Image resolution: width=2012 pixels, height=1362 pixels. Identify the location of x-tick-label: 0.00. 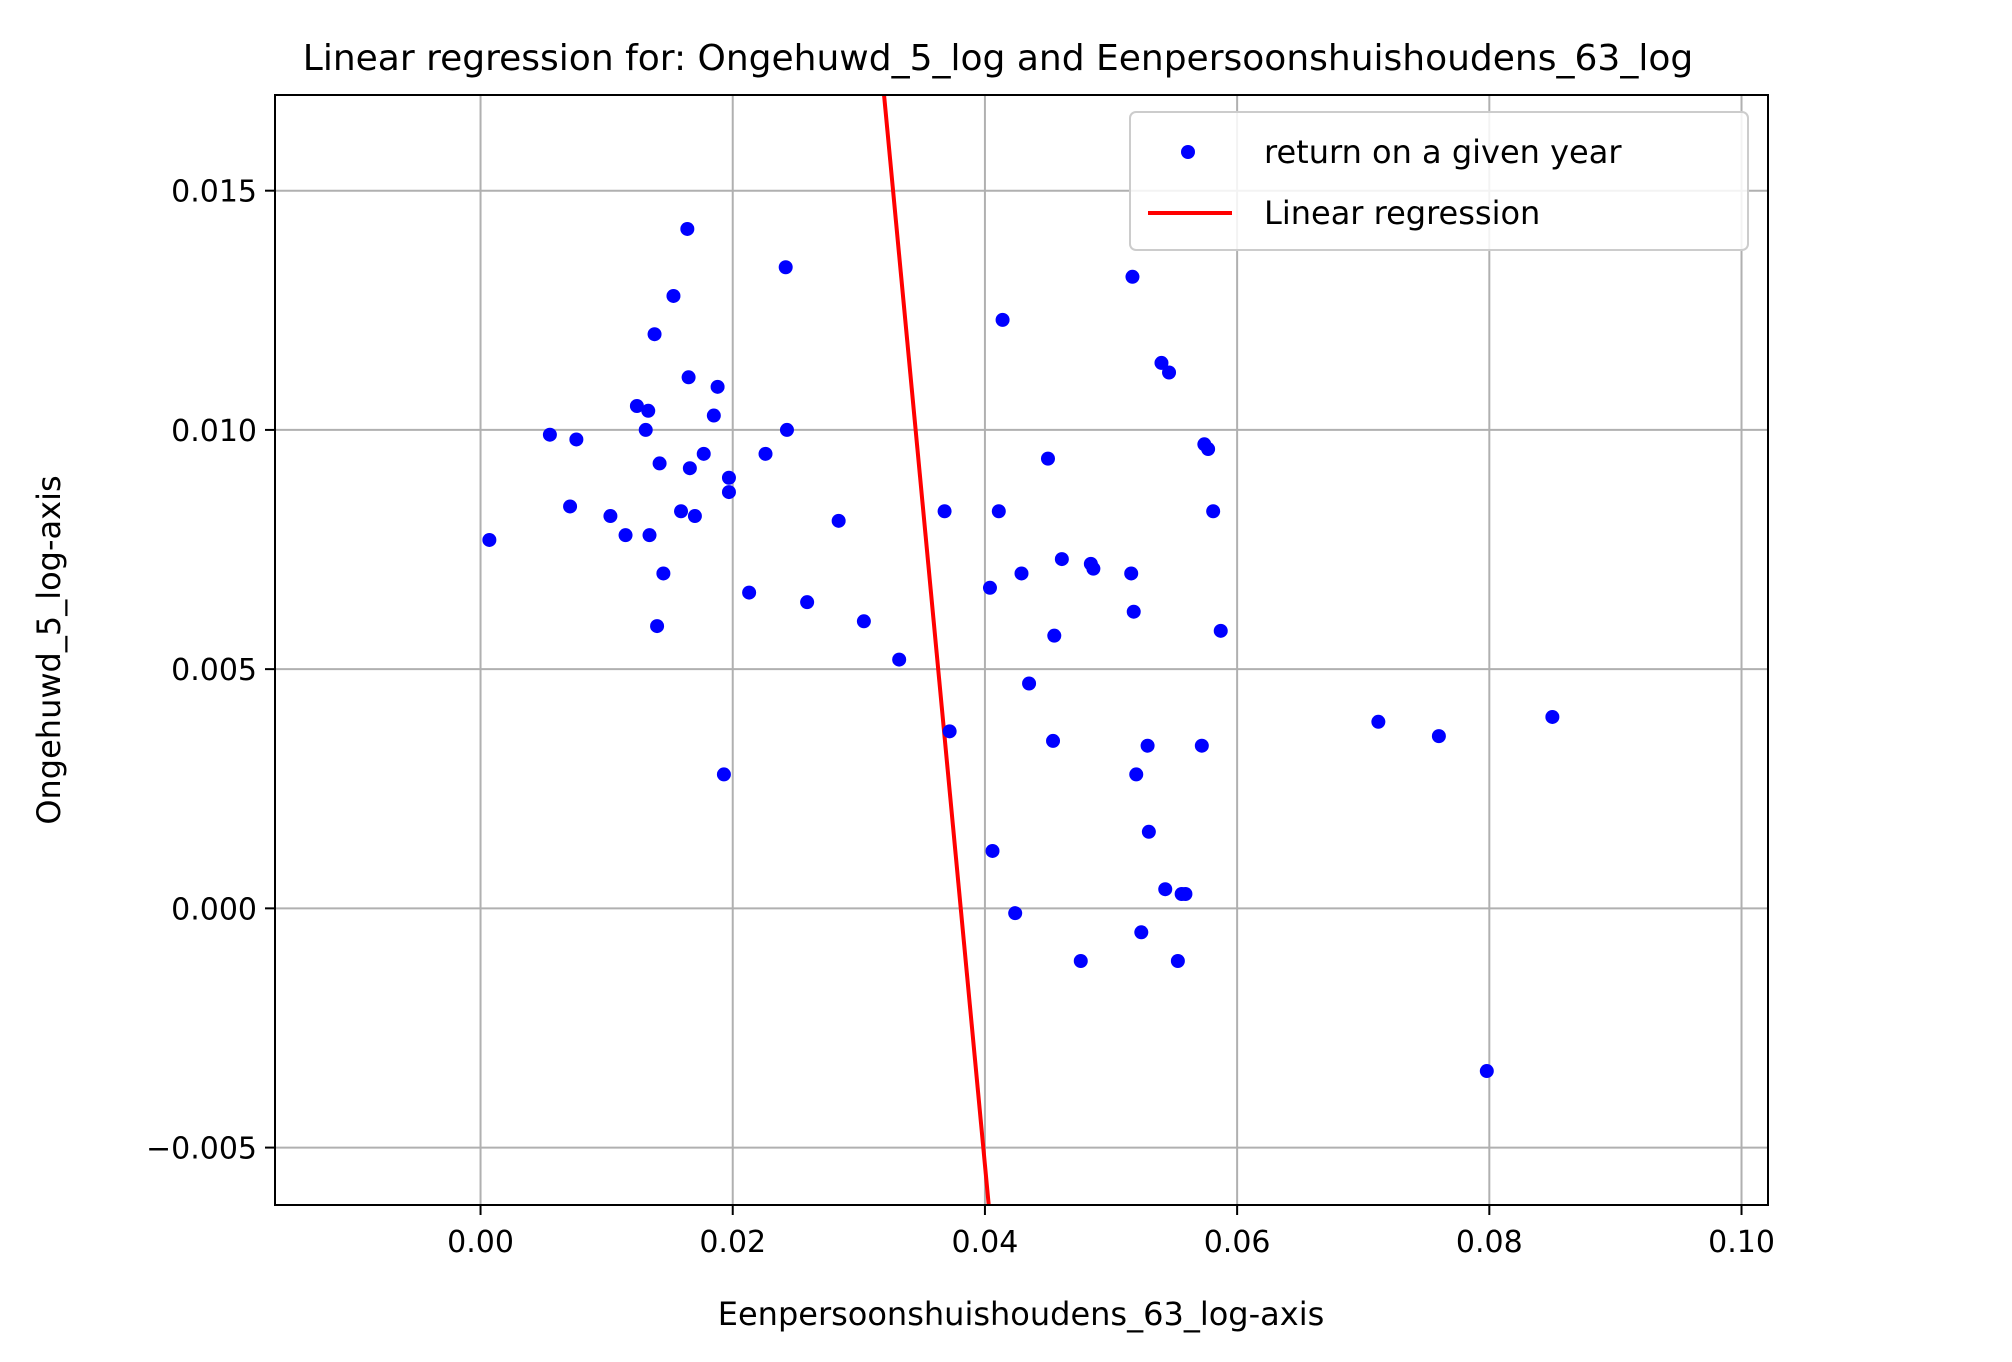
(480, 1242).